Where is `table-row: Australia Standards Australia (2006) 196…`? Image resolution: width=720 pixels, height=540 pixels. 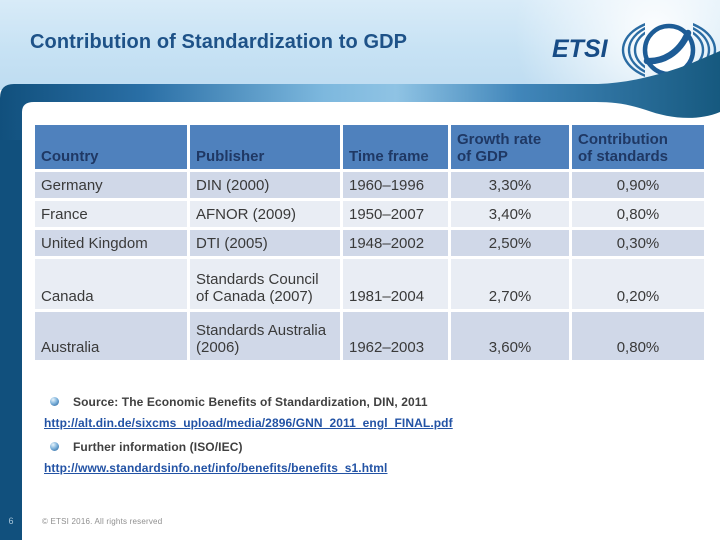 table-row: Australia Standards Australia (2006) 196… is located at coordinates (369, 336).